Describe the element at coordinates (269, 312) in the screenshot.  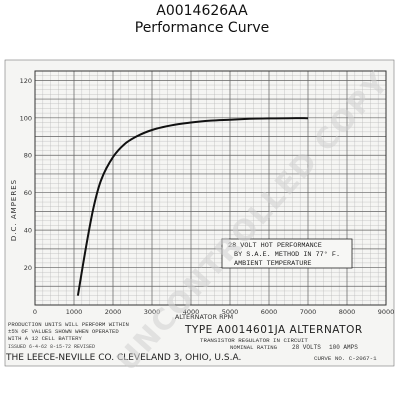
I see `x-tick-label: 6000` at that location.